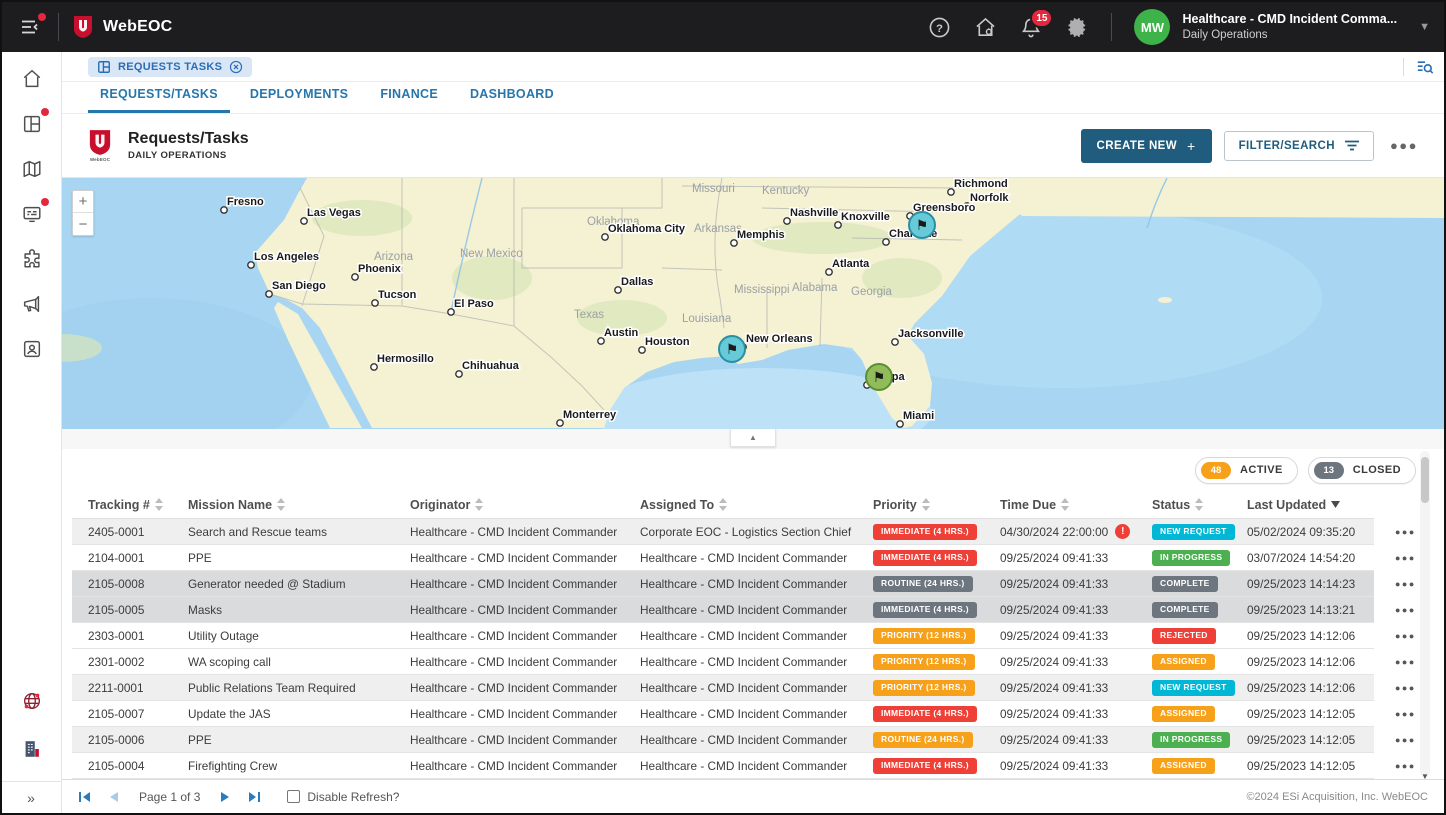  Describe the element at coordinates (32, 169) in the screenshot. I see `sidebar-item-maps` at that location.